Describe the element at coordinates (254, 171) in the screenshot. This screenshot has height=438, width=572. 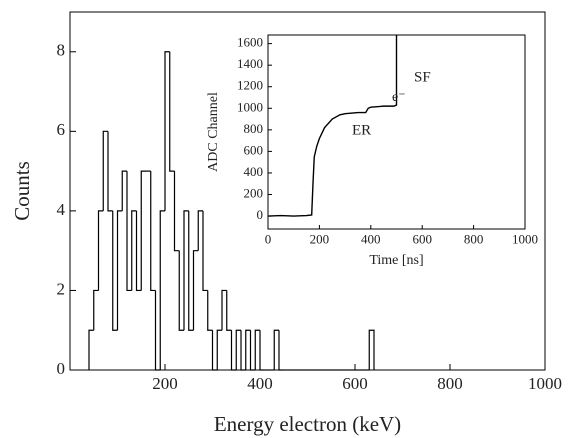
I see `y-tick-label: 400` at that location.